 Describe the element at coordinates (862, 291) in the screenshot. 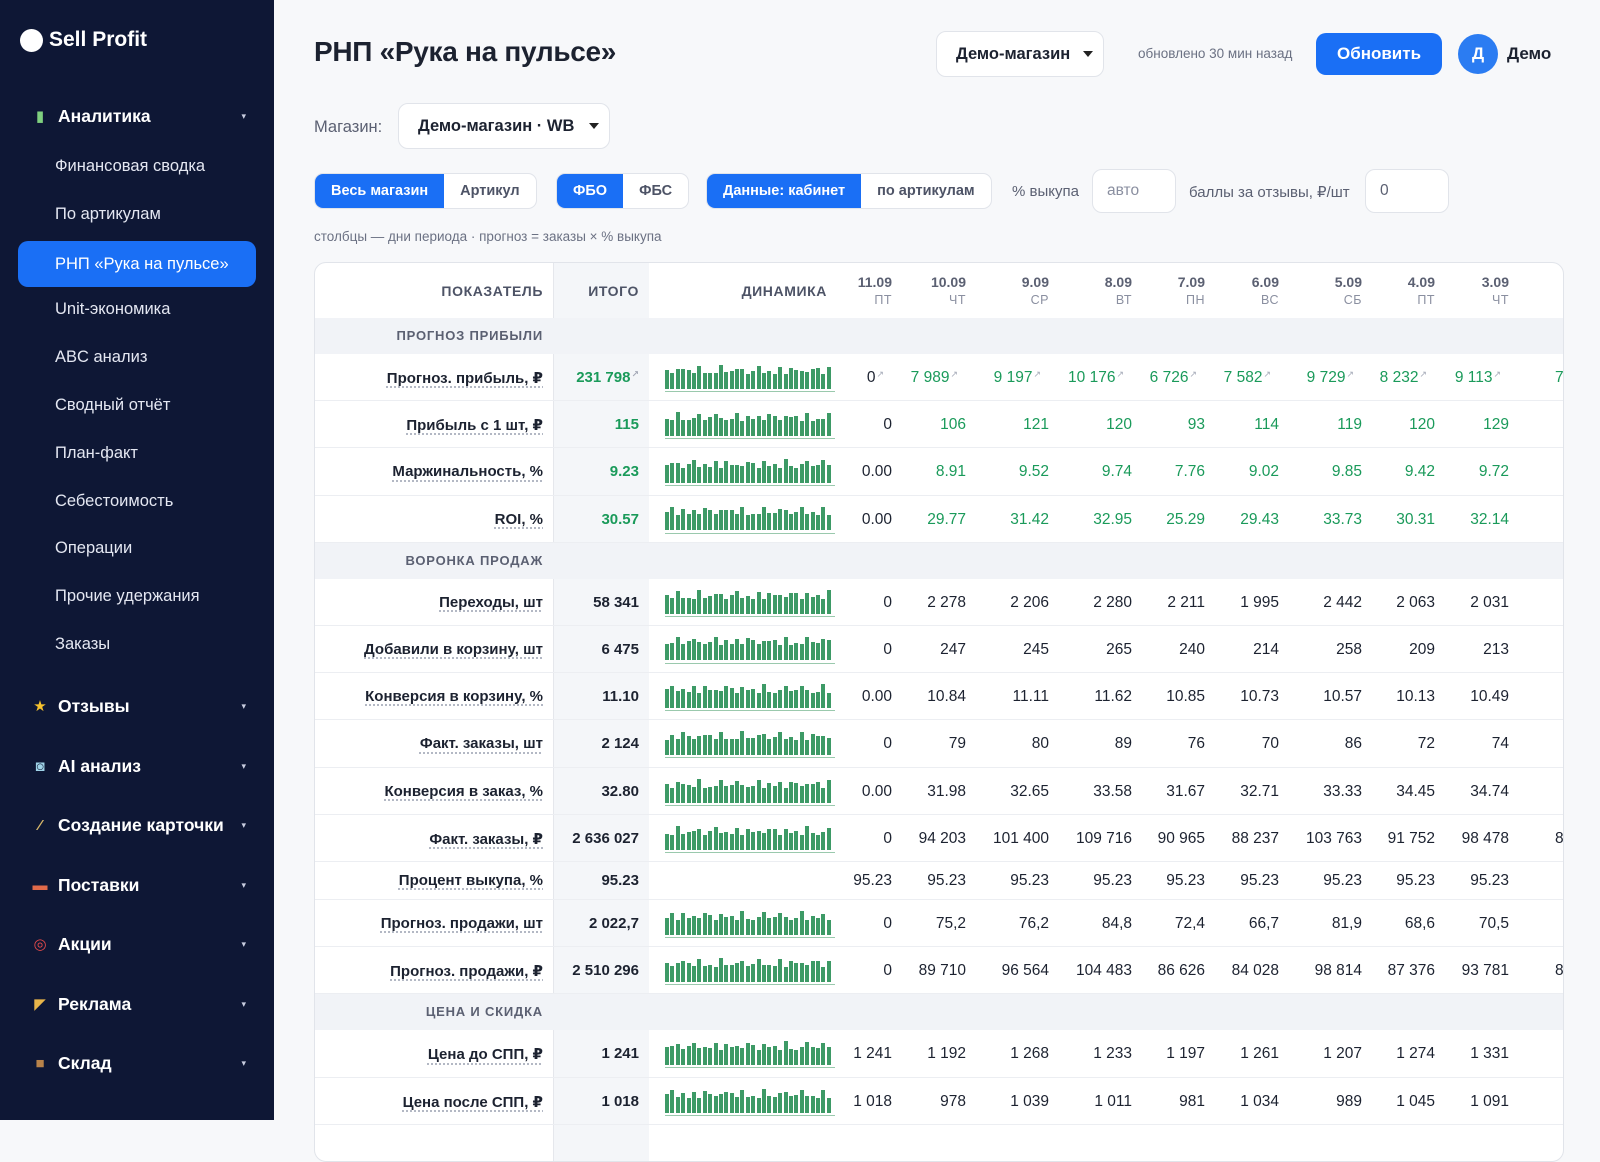

I see `day-header-0: 11.09 ПТ` at that location.